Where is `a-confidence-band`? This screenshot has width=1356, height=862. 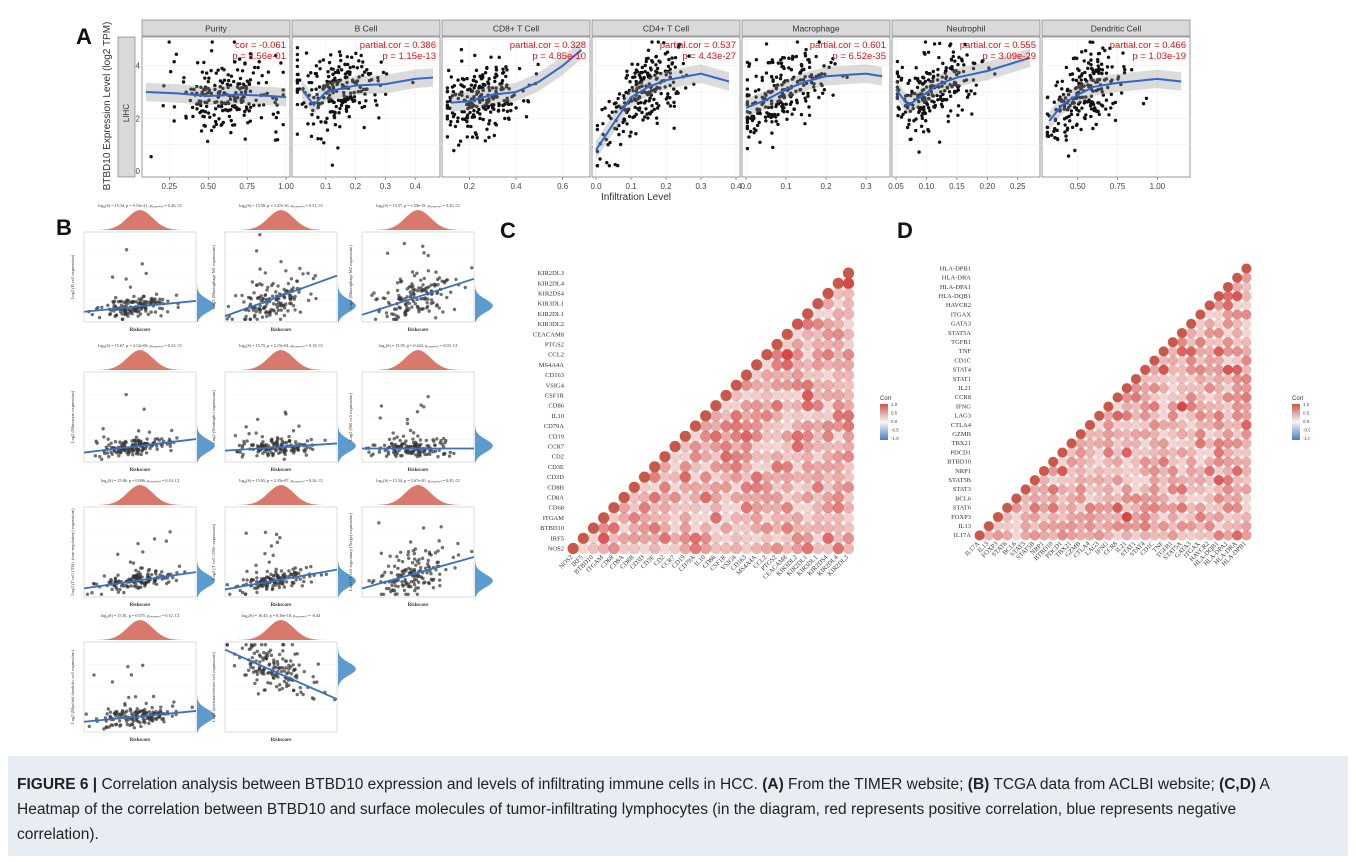 a-confidence-band is located at coordinates (662, 112).